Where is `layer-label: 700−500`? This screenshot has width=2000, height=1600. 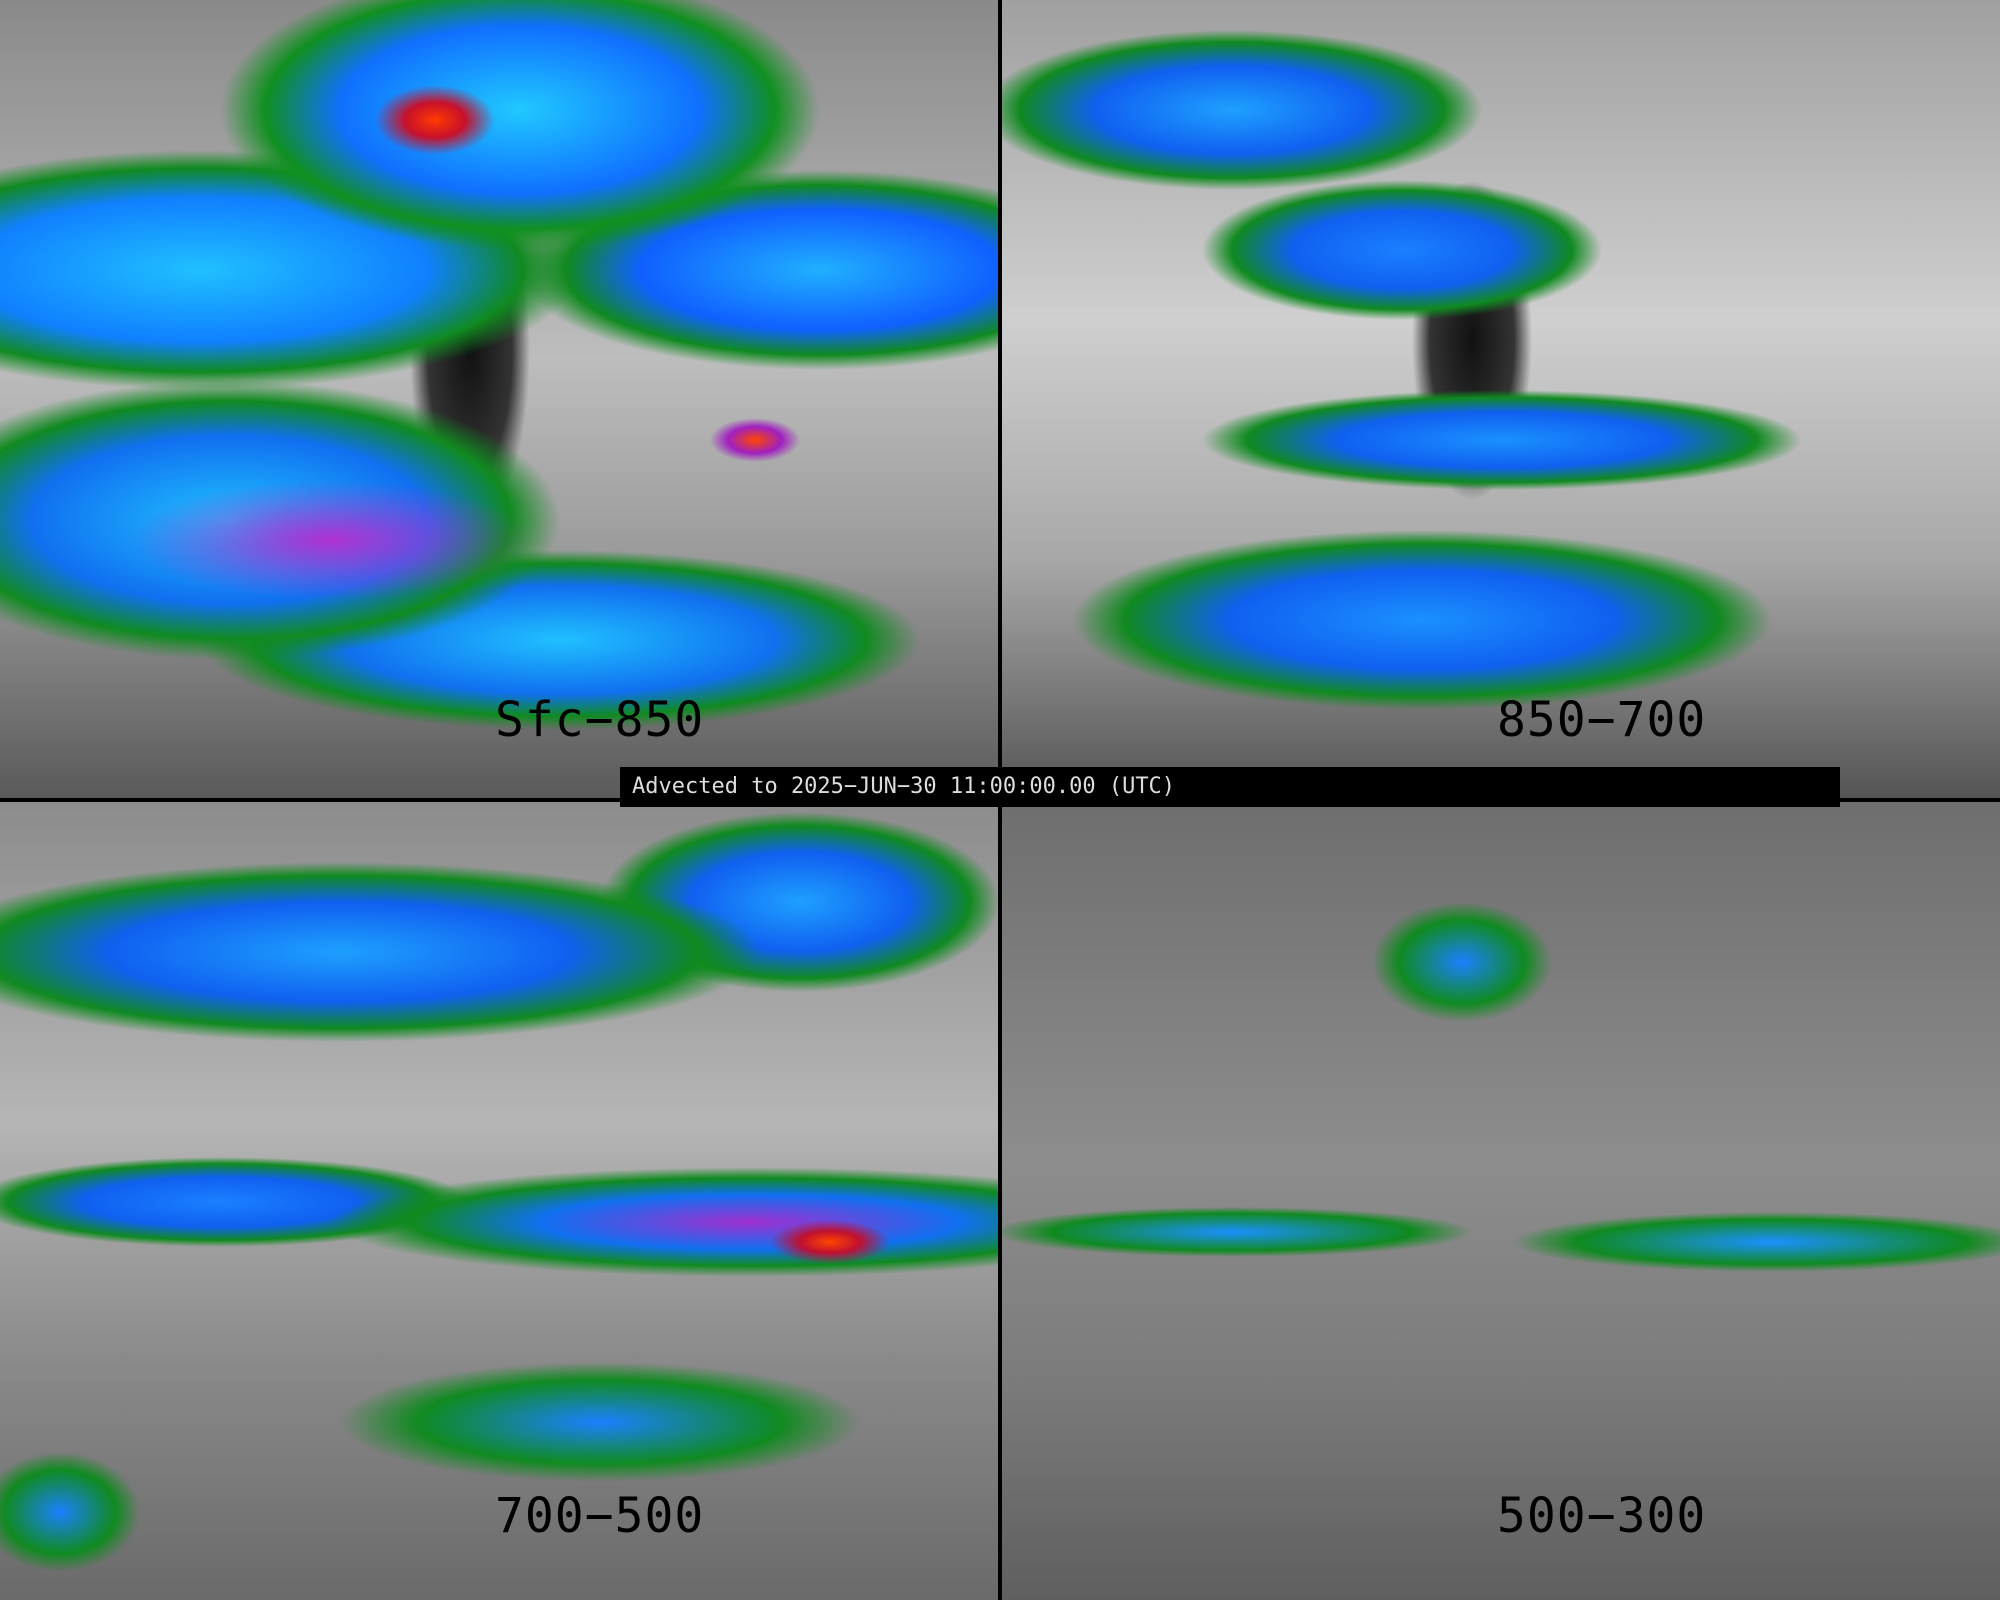 layer-label: 700−500 is located at coordinates (600, 1516).